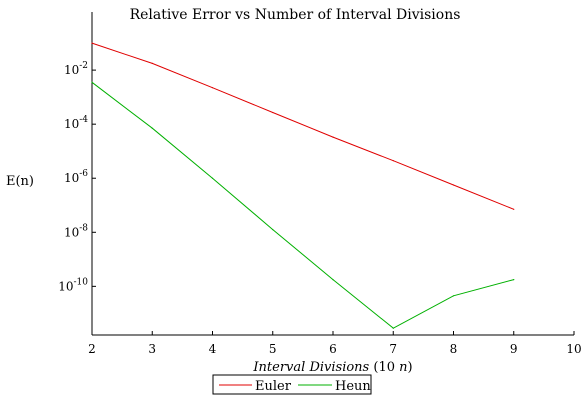 The height and width of the screenshot is (400, 588). Describe the element at coordinates (152, 349) in the screenshot. I see `x-tick-label: 3` at that location.